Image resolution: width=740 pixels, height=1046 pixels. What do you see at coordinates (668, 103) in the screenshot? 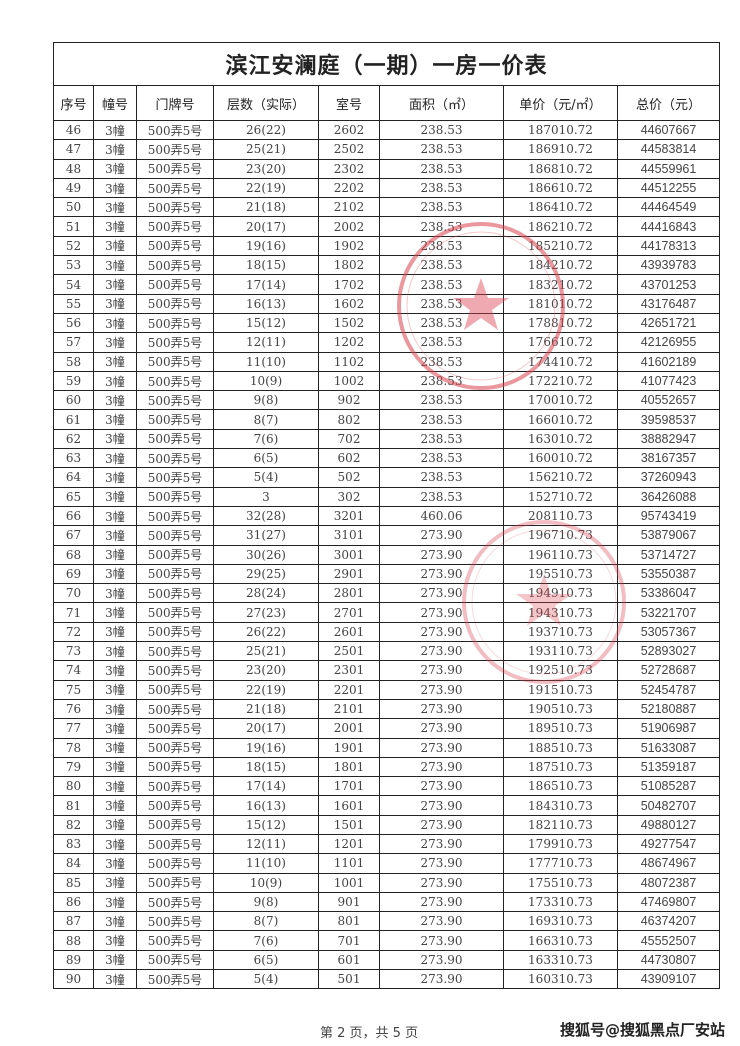
I see `col-header-total-price: 总价（元）` at bounding box center [668, 103].